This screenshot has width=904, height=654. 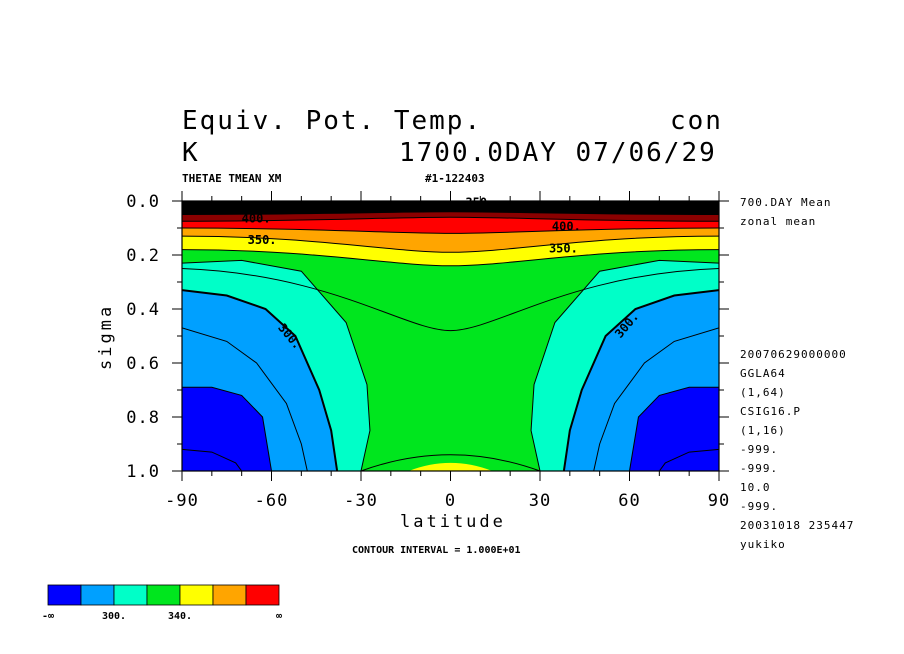 What do you see at coordinates (361, 501) in the screenshot?
I see `x-tick-label: -30` at bounding box center [361, 501].